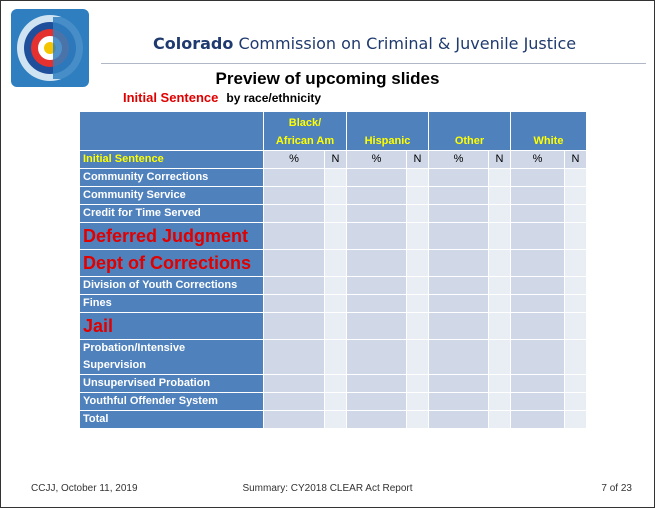 The width and height of the screenshot is (655, 508). Describe the element at coordinates (171, 285) in the screenshot. I see `row-label: Division of Youth Corrections` at that location.